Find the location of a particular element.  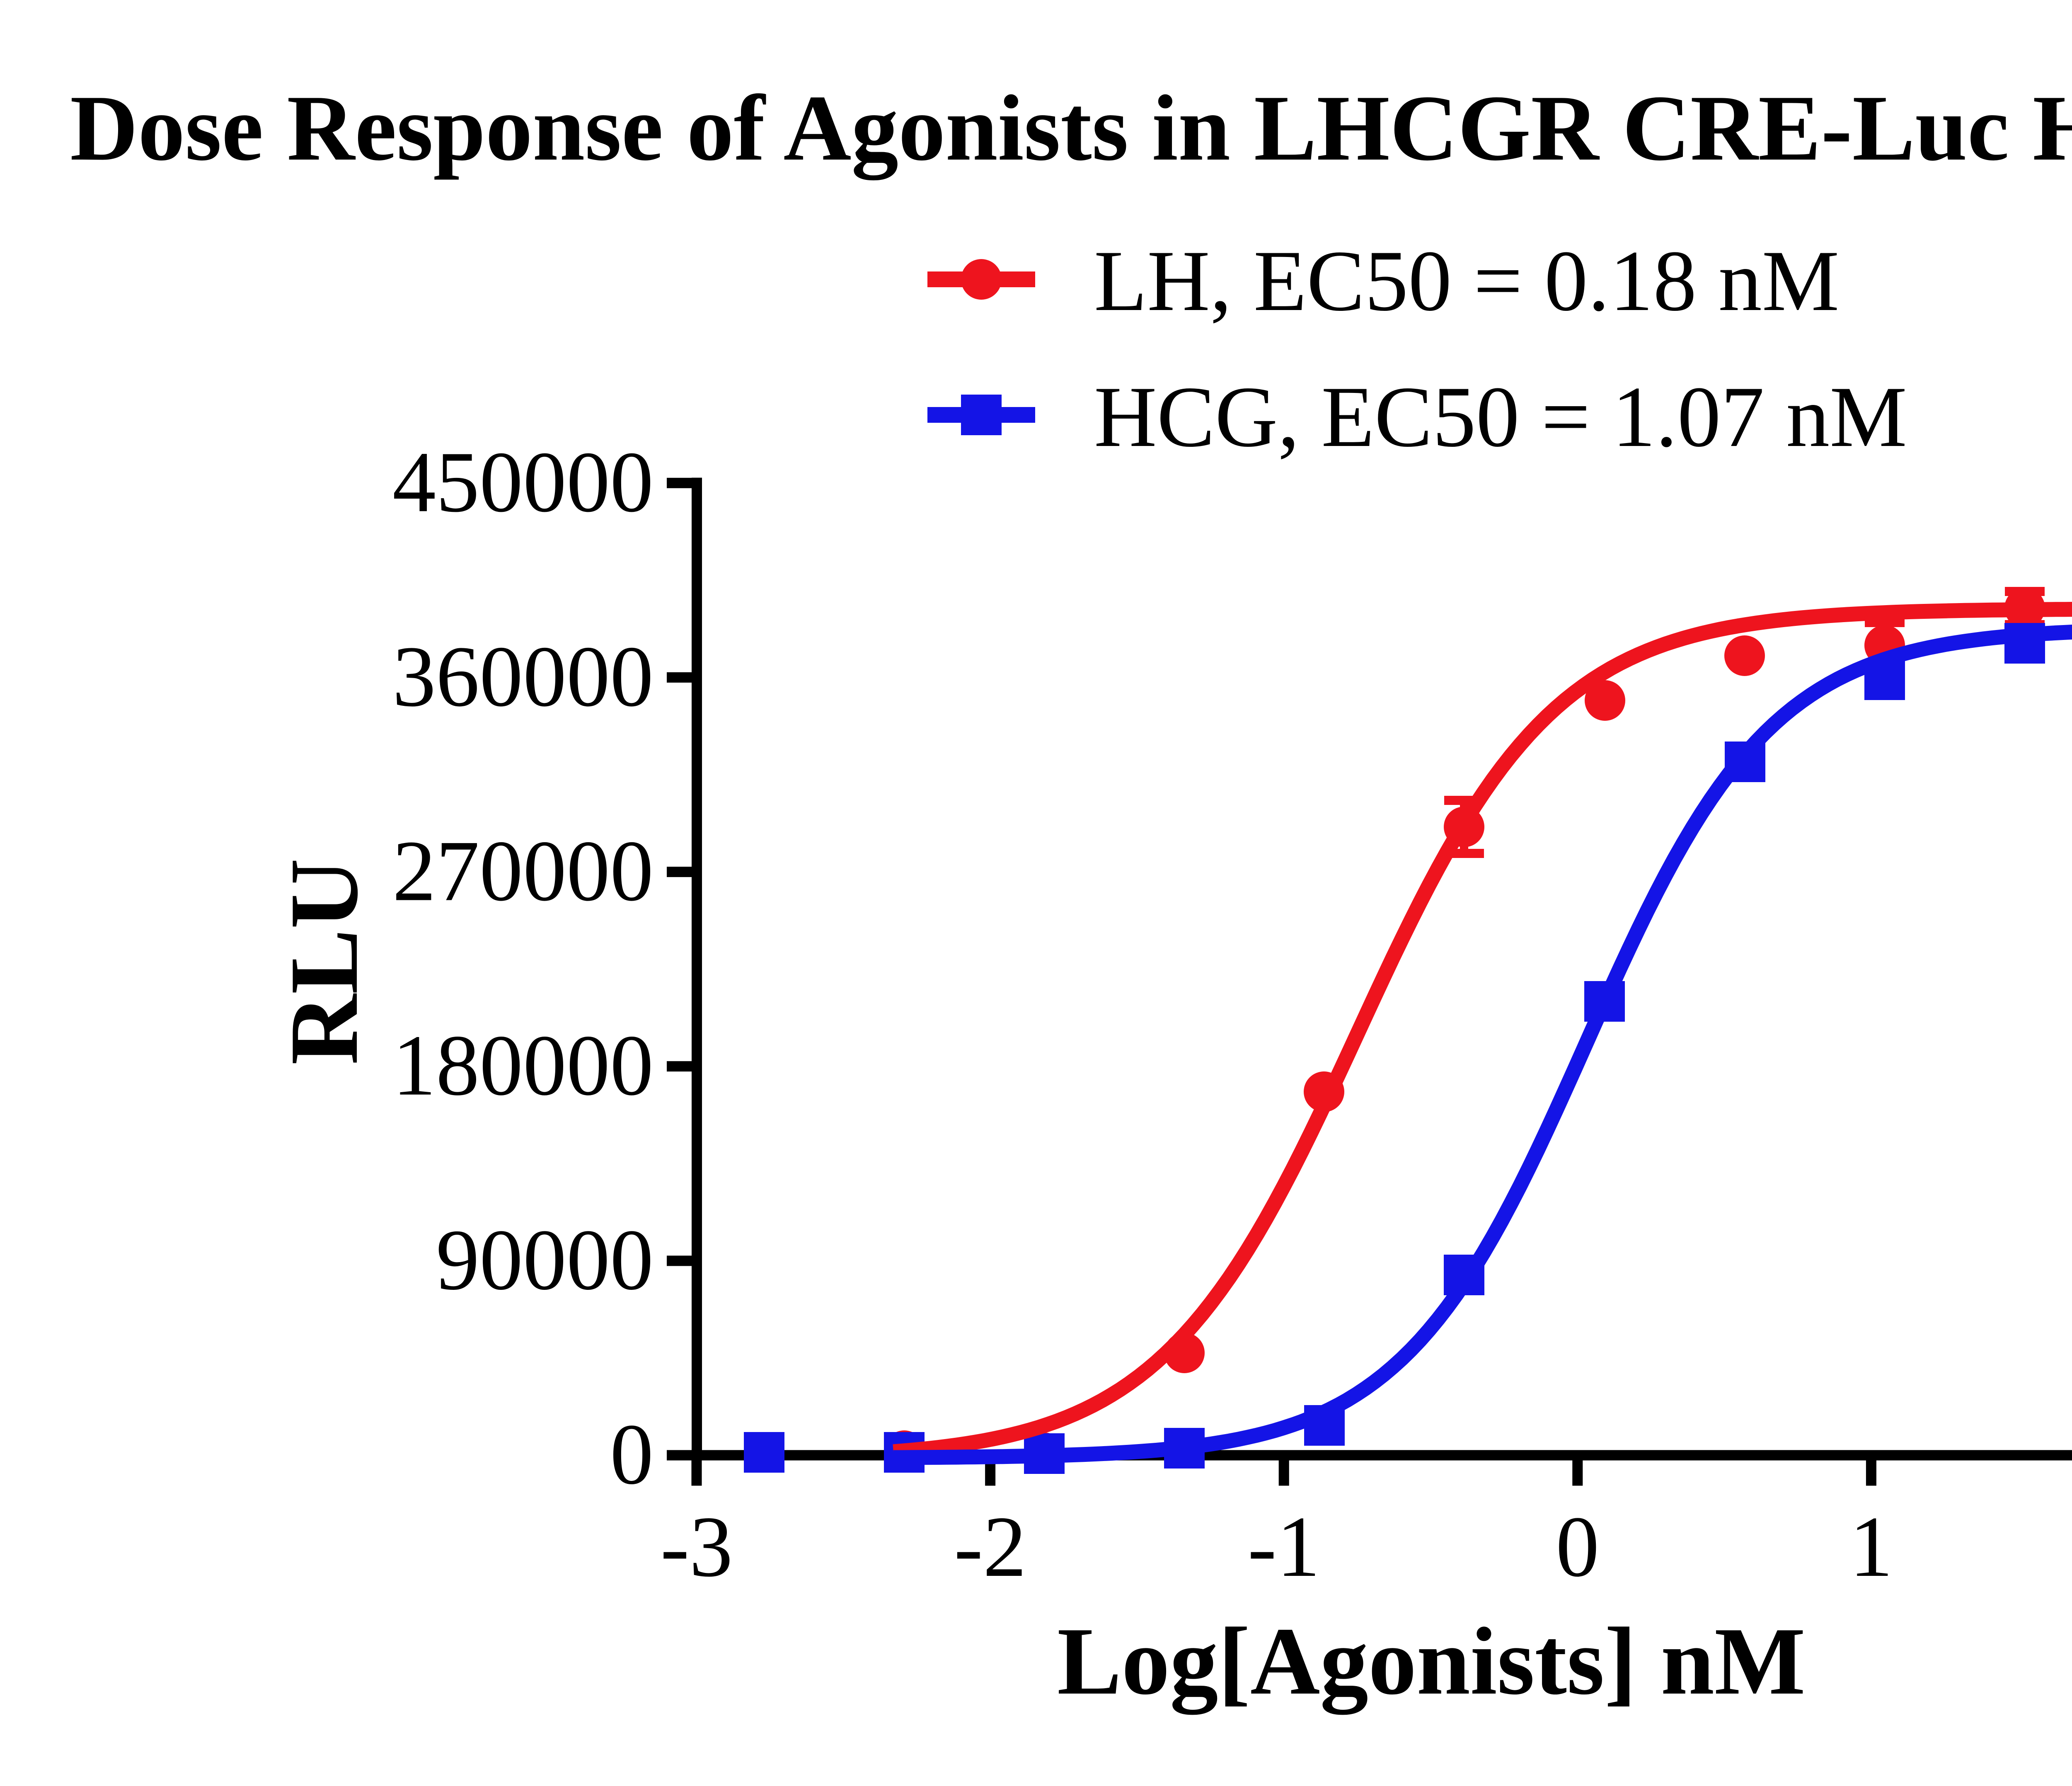

svg-text: 360000 is located at coordinates (523, 676).